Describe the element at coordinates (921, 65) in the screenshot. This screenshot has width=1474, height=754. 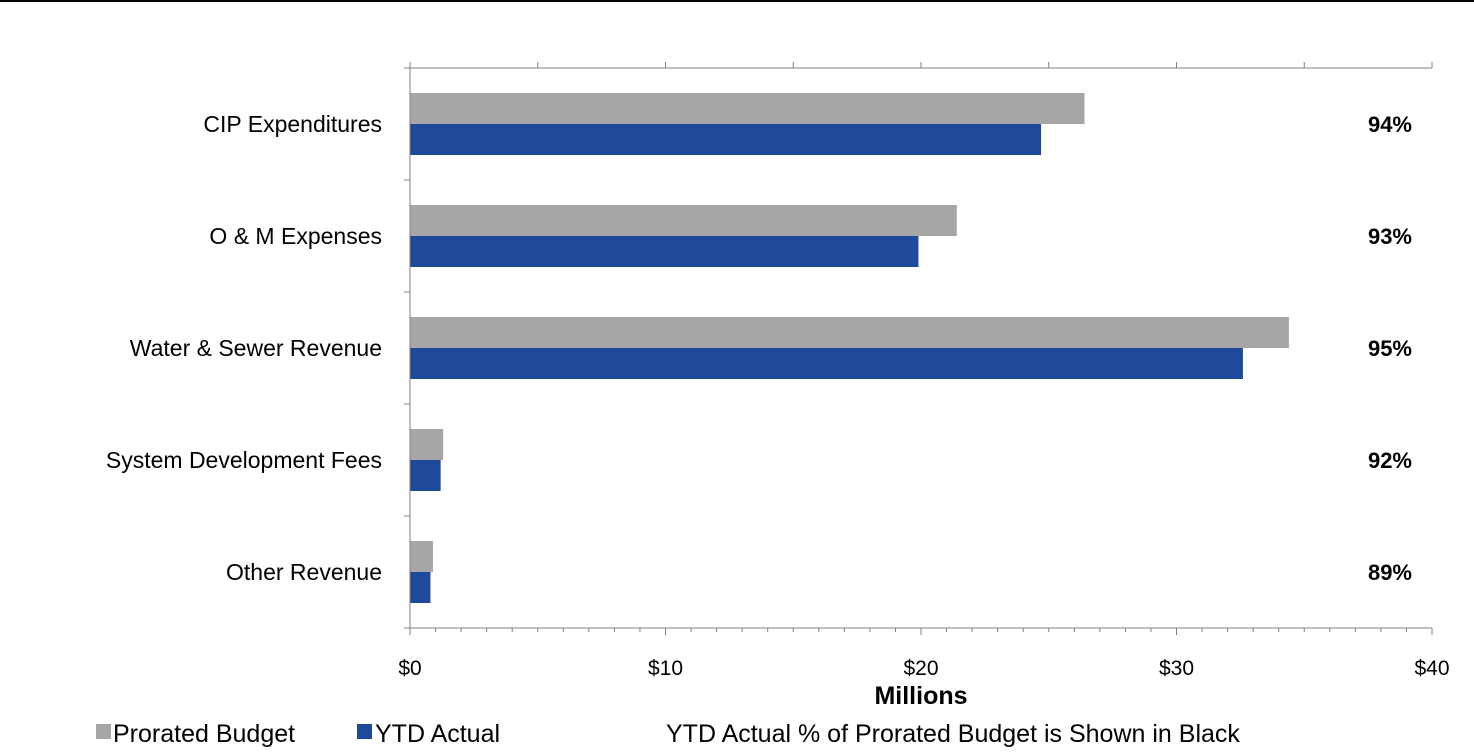
I see `top-axis` at that location.